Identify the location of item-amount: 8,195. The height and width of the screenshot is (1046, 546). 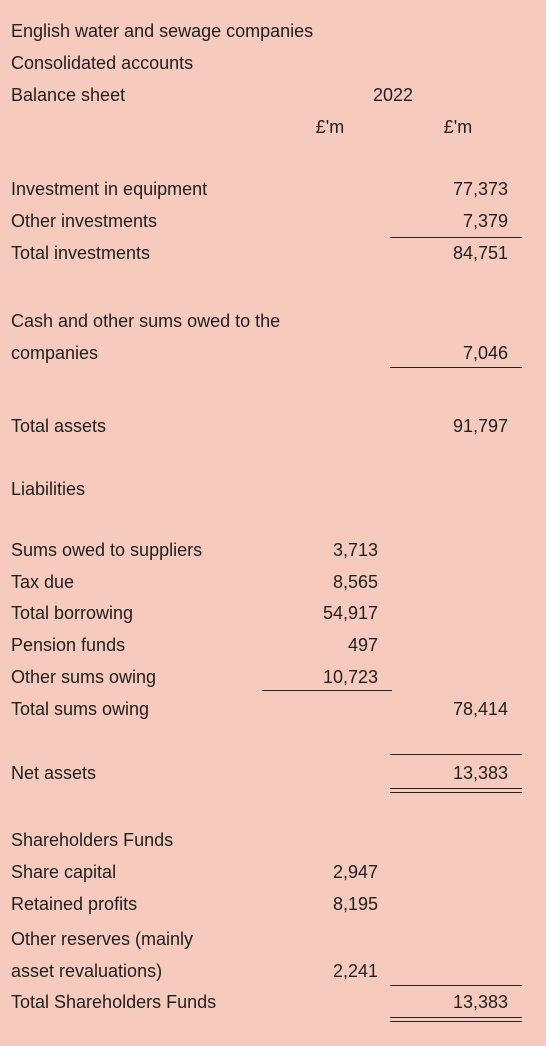
(355, 904).